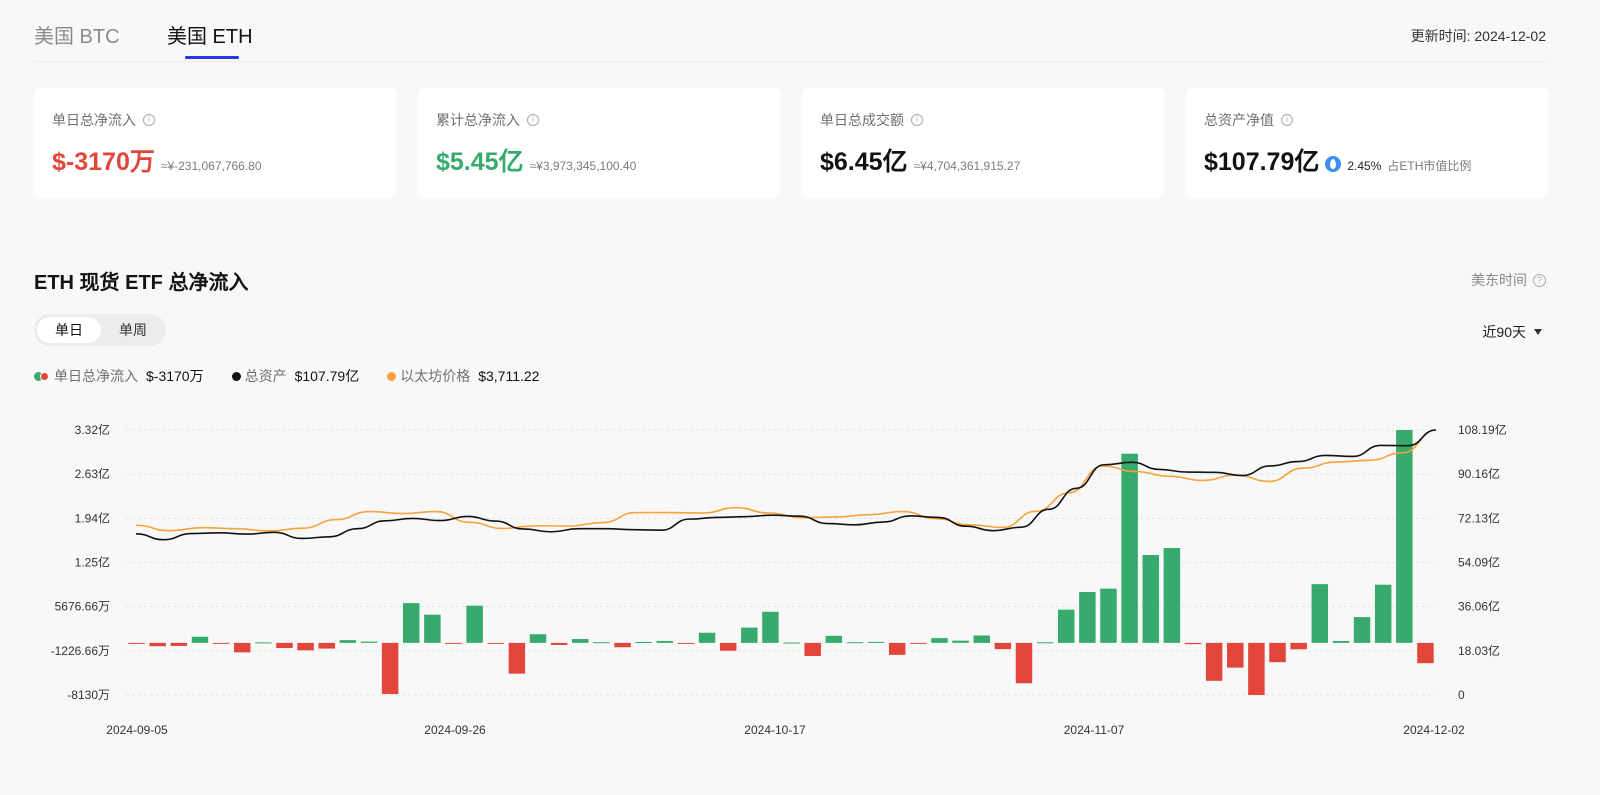 The height and width of the screenshot is (795, 1600). Describe the element at coordinates (96, 376) in the screenshot. I see `legend-label: 单日总净流入` at that location.